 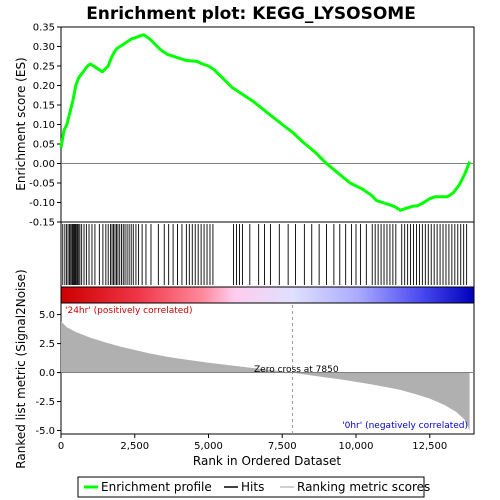 I want to click on es-tick-label: 0.25, so click(x=44, y=67).